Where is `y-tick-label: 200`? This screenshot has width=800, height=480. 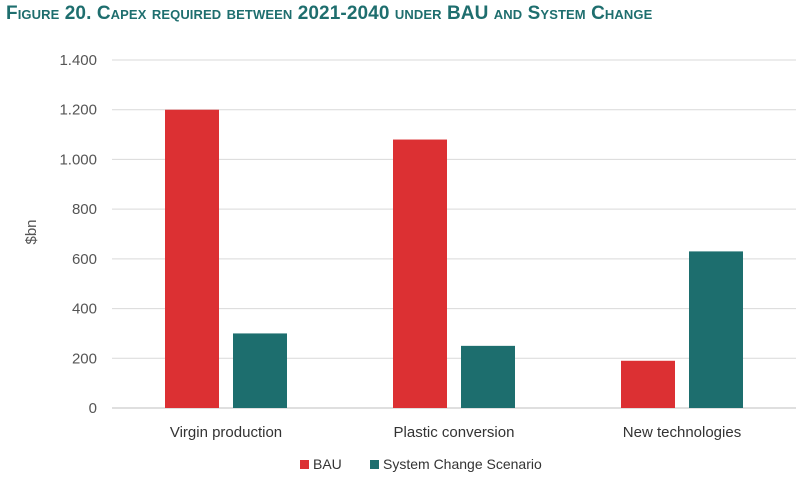 y-tick-label: 200 is located at coordinates (84, 358).